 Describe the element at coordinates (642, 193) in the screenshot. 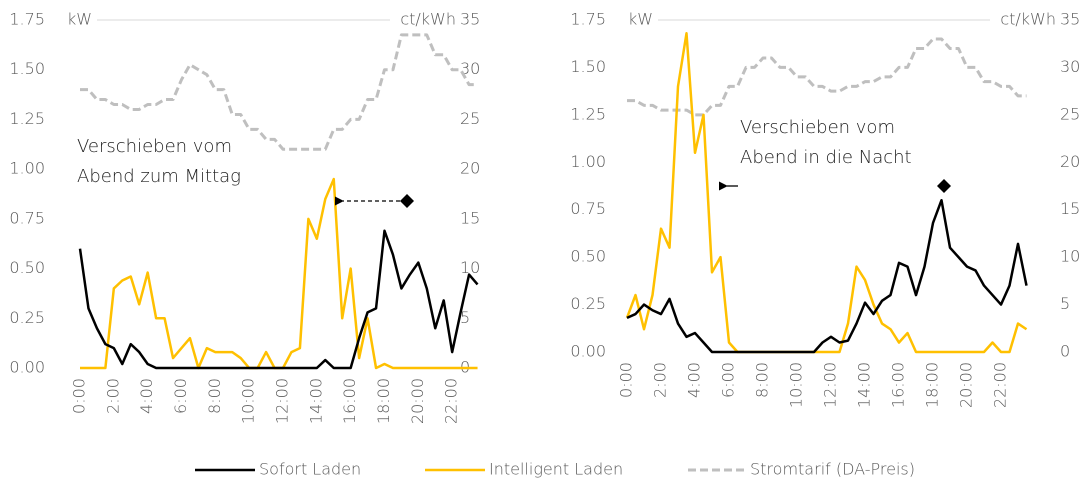

I see `annotation-arrow` at that location.